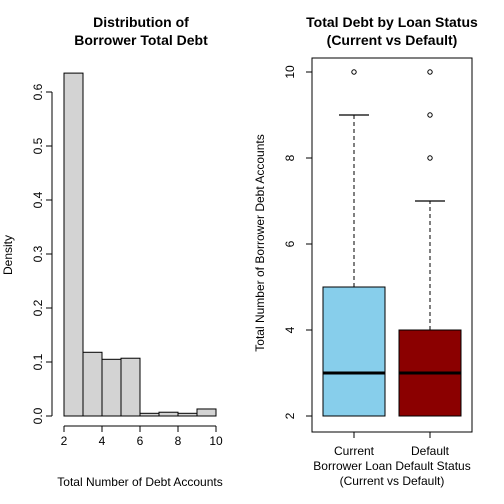  Describe the element at coordinates (290, 329) in the screenshot. I see `boxplot-y-tick-label-4: 4` at that location.